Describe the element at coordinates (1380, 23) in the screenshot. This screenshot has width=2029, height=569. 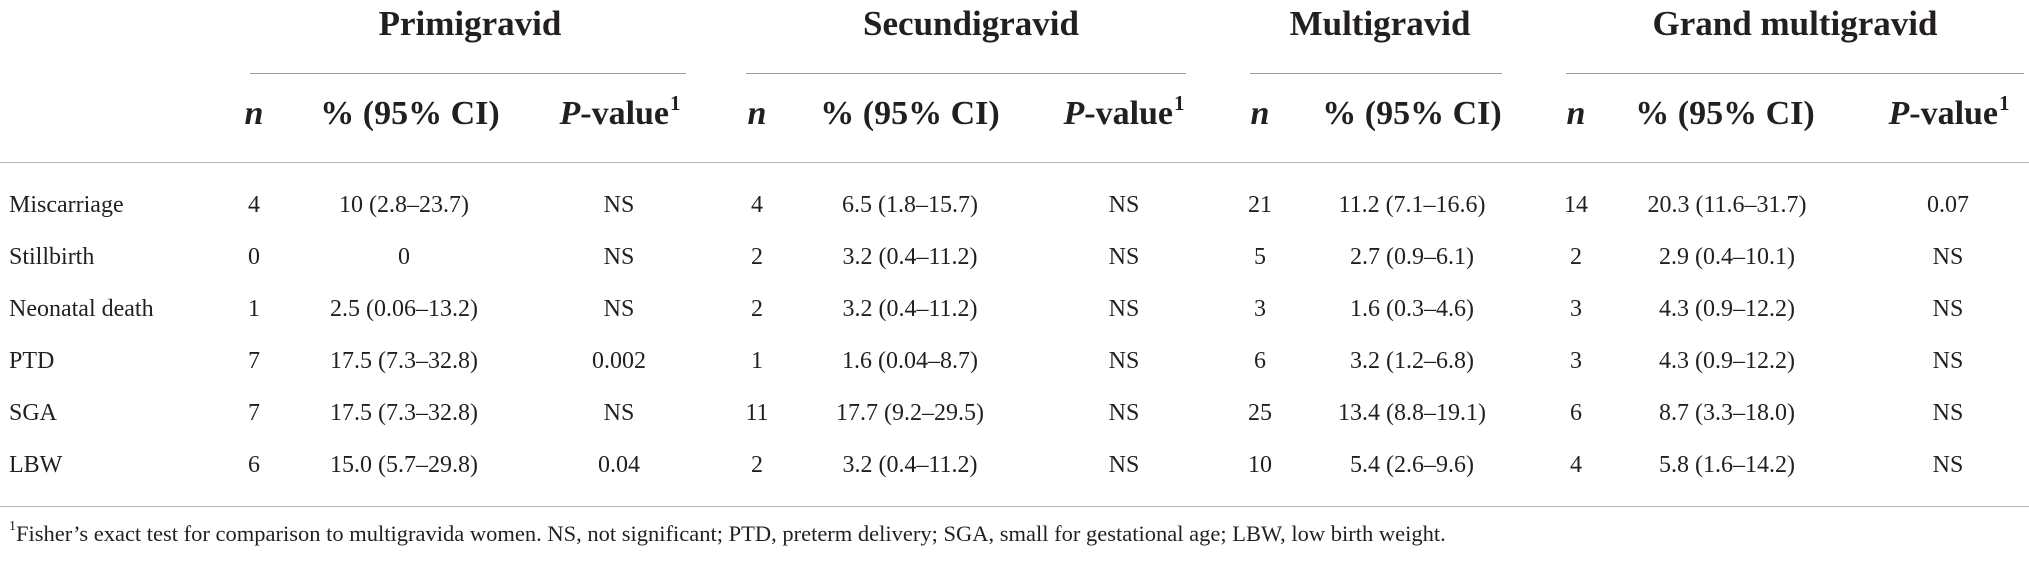
I see `group-header-multigravid: Multigravid` at that location.